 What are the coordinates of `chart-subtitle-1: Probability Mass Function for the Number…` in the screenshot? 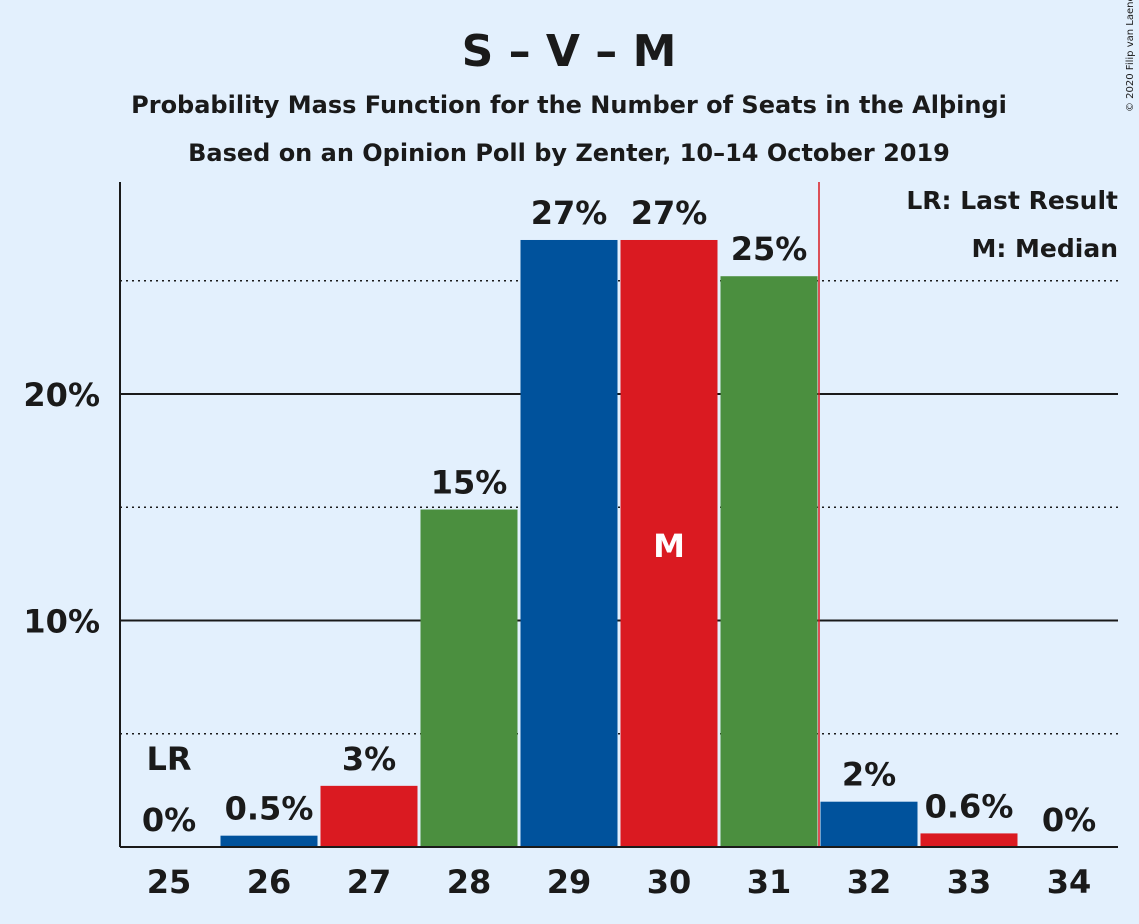 It's located at (569, 105).